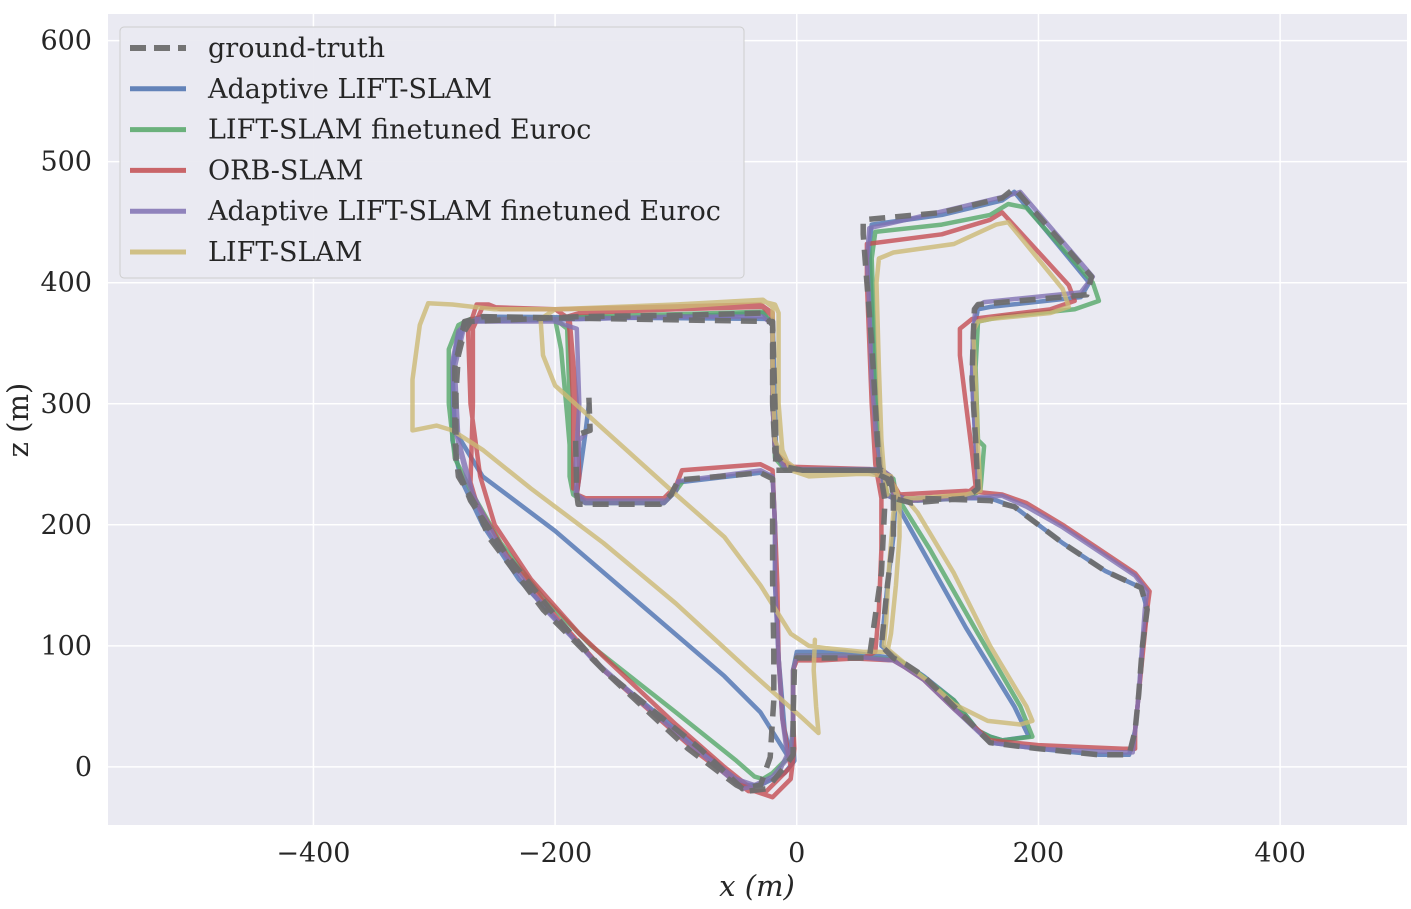 Image resolution: width=1411 pixels, height=909 pixels. What do you see at coordinates (66, 283) in the screenshot?
I see `y-tick-label: 400` at bounding box center [66, 283].